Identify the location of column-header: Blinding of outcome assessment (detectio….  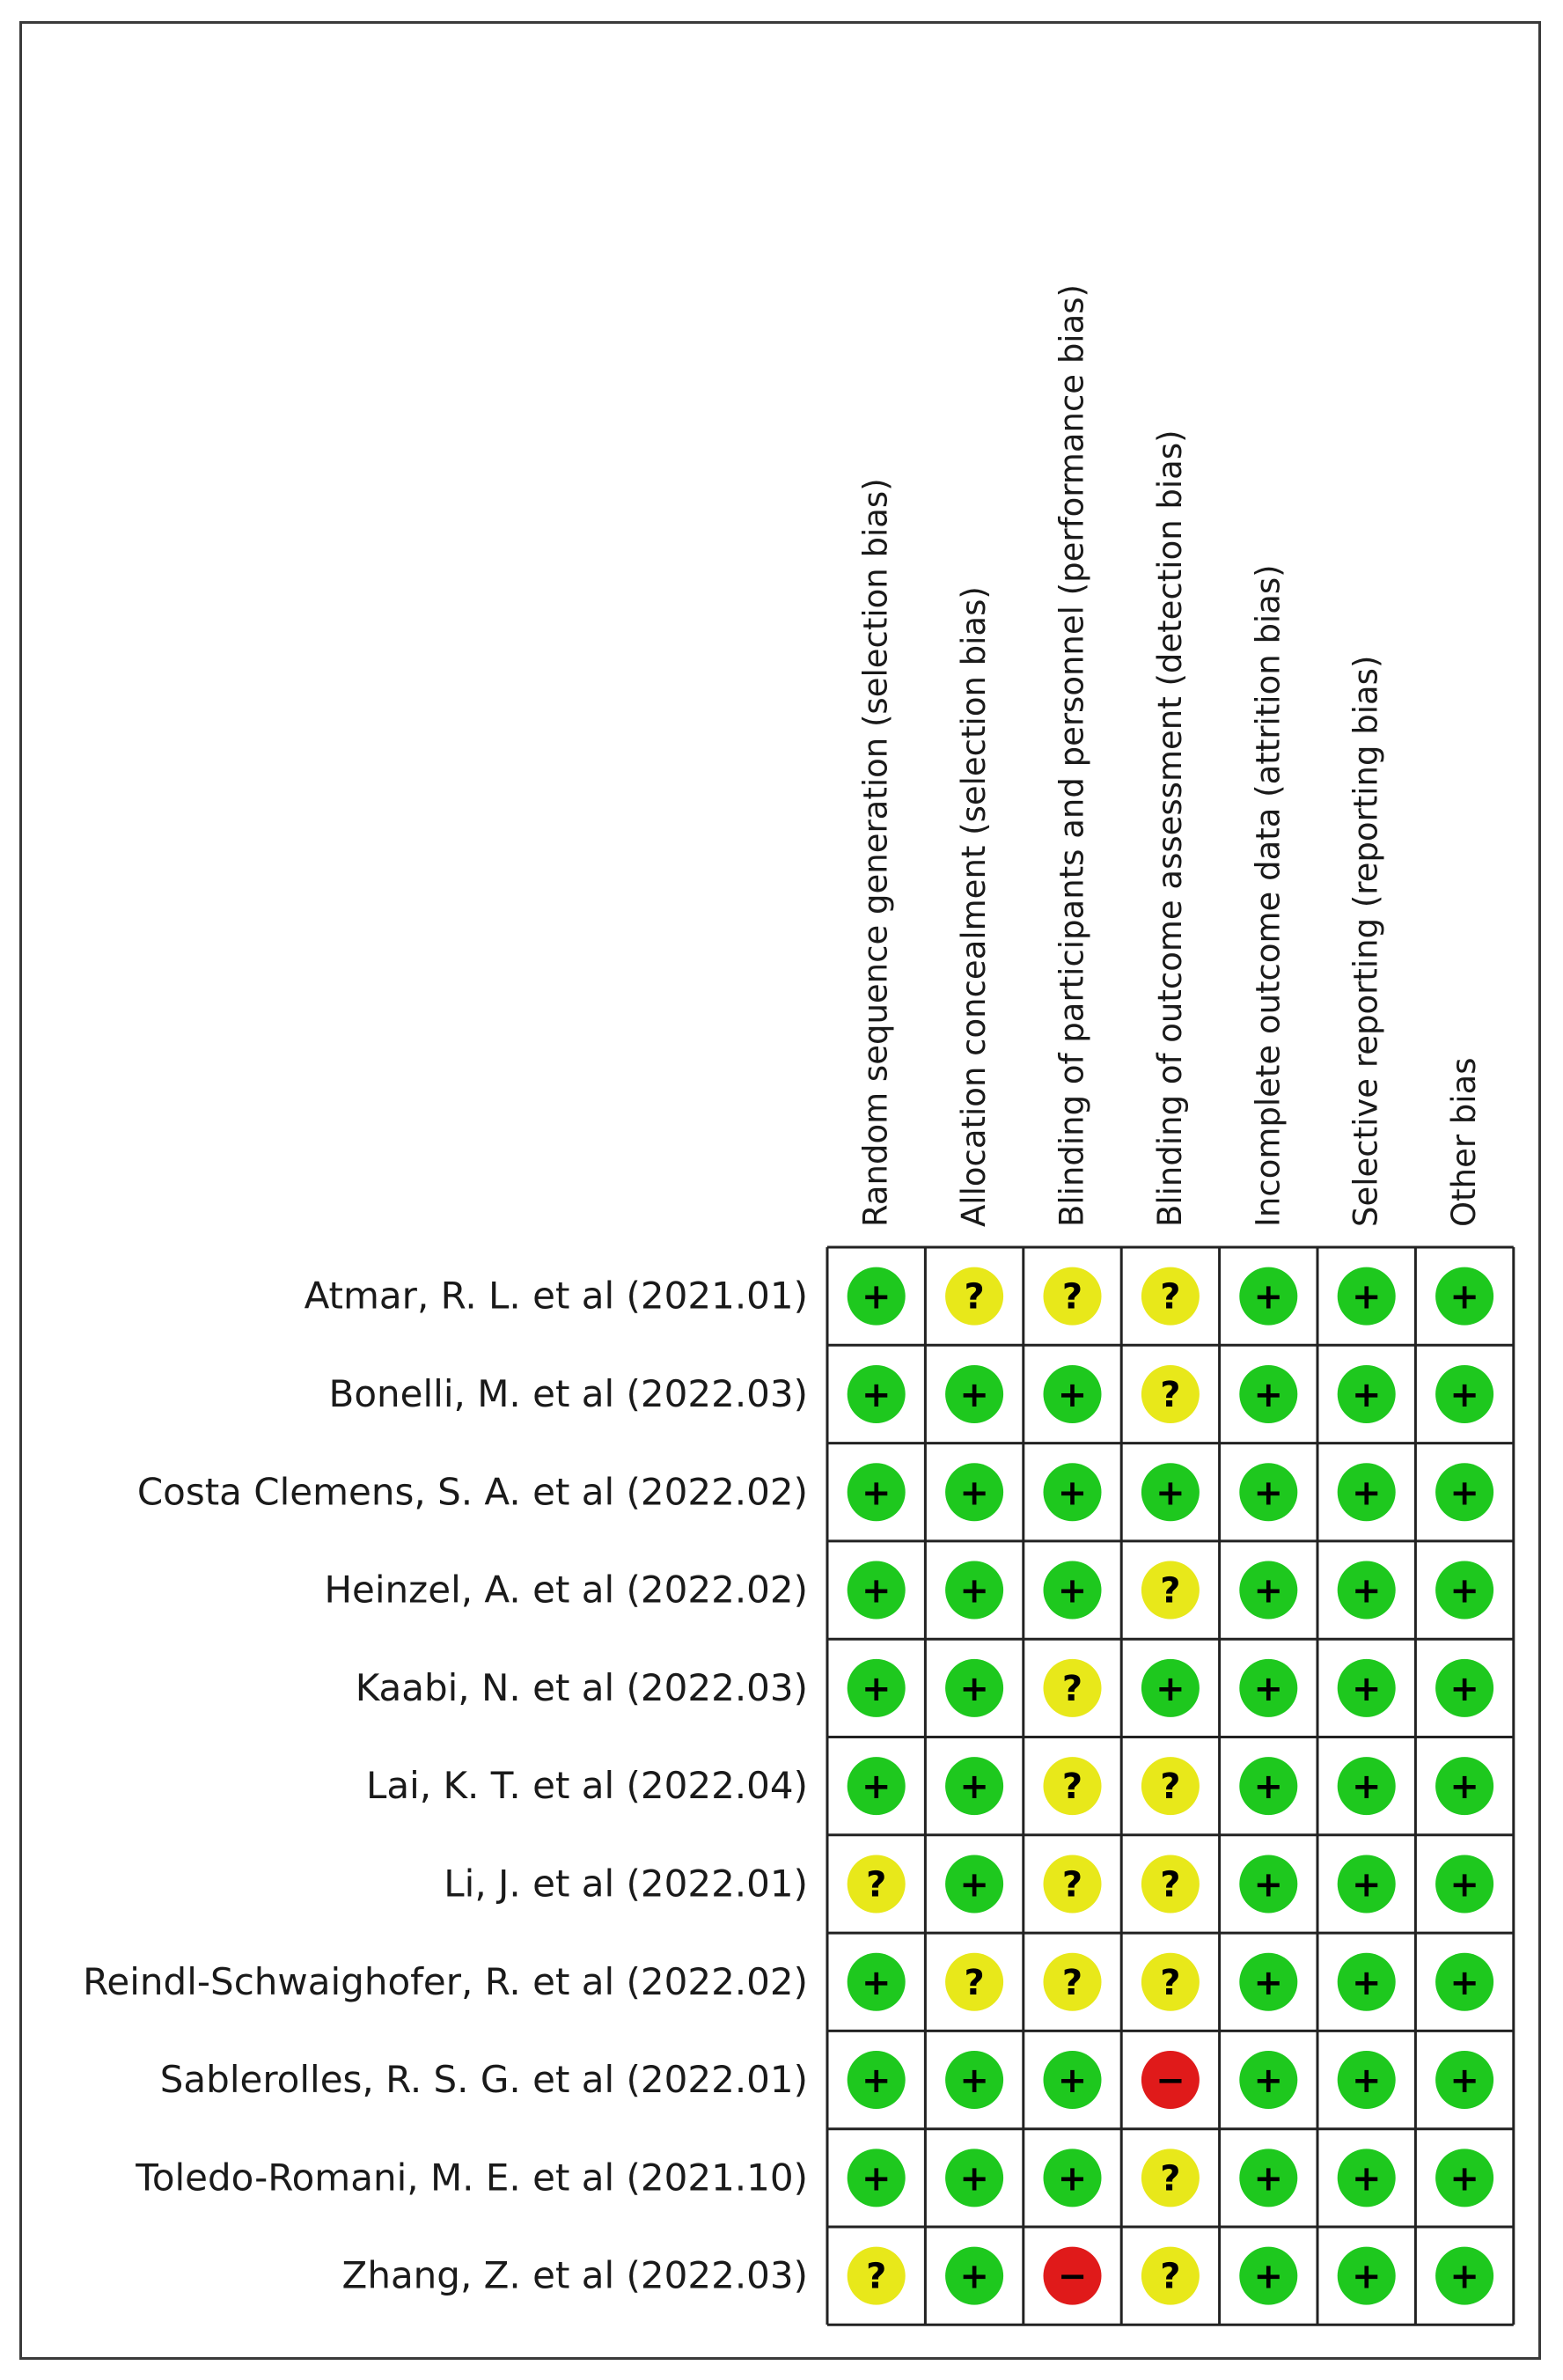
(1170, 828).